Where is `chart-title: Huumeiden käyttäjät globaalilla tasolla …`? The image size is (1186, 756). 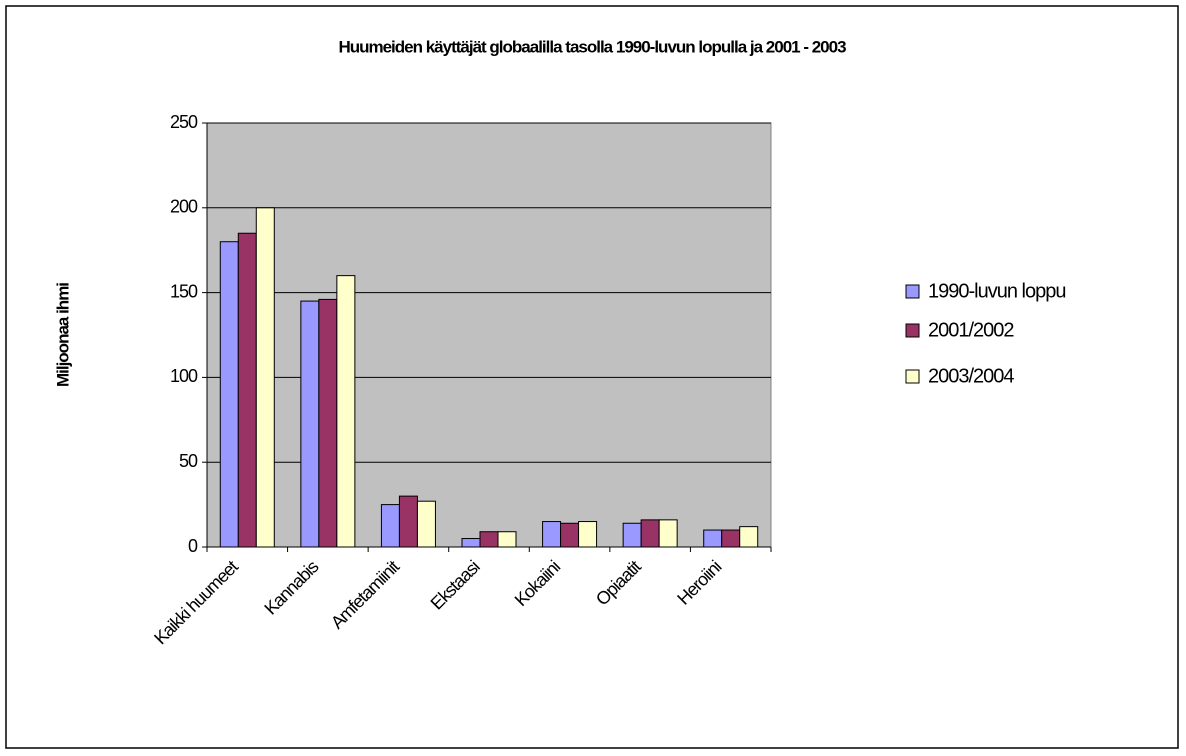
chart-title: Huumeiden käyttäjät globaalilla tasolla … is located at coordinates (592, 46).